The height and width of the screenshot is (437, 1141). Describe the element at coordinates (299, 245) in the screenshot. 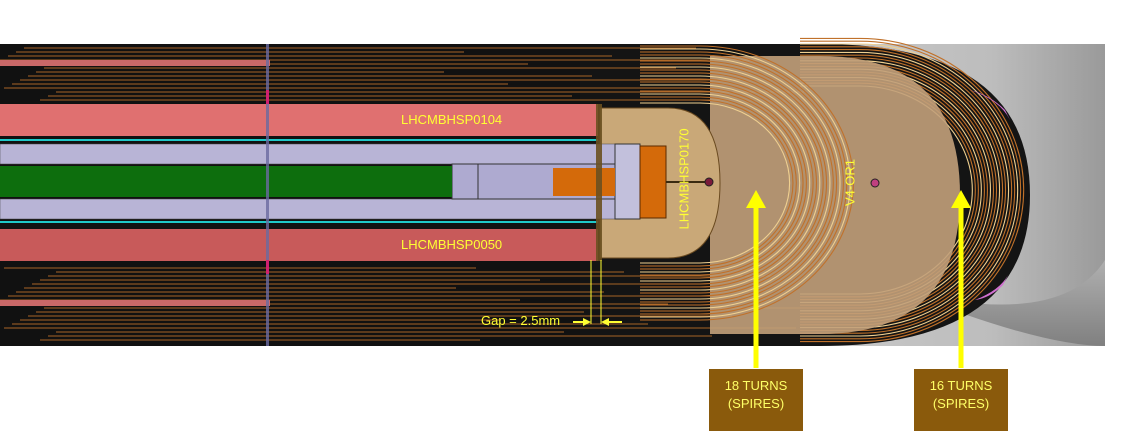

I see `spacer-lower` at that location.